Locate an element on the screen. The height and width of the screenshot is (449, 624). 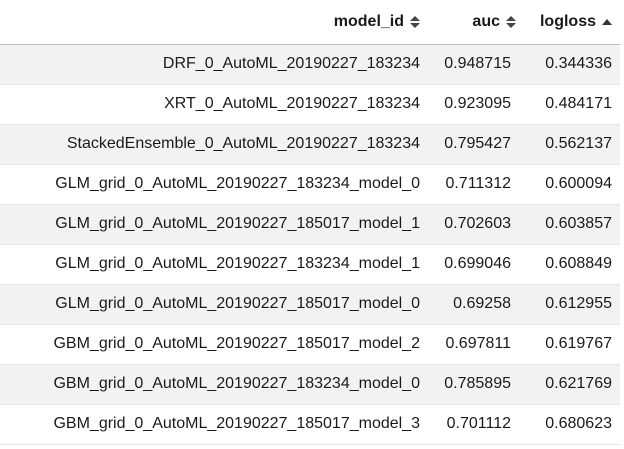
header-row: model_id auc logloss is located at coordinates (310, 22).